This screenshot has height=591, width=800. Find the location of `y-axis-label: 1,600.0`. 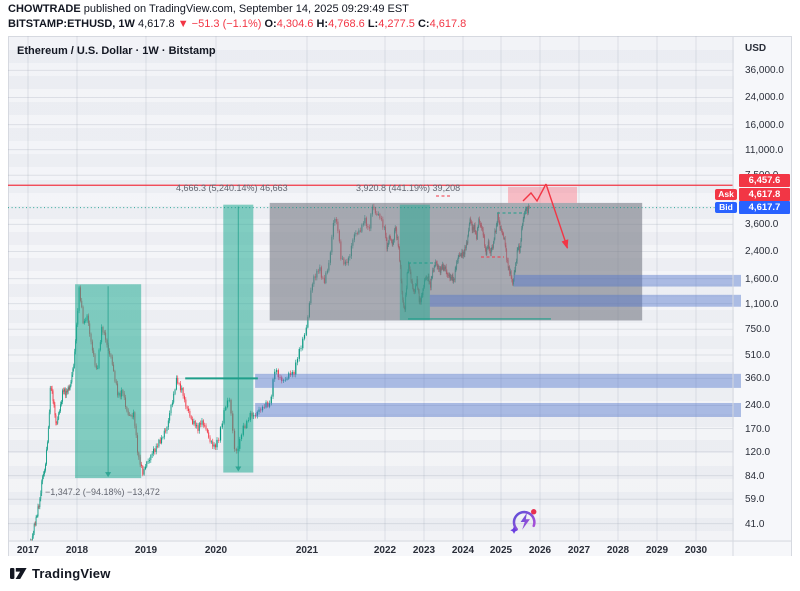

y-axis-label: 1,600.0 is located at coordinates (762, 279).